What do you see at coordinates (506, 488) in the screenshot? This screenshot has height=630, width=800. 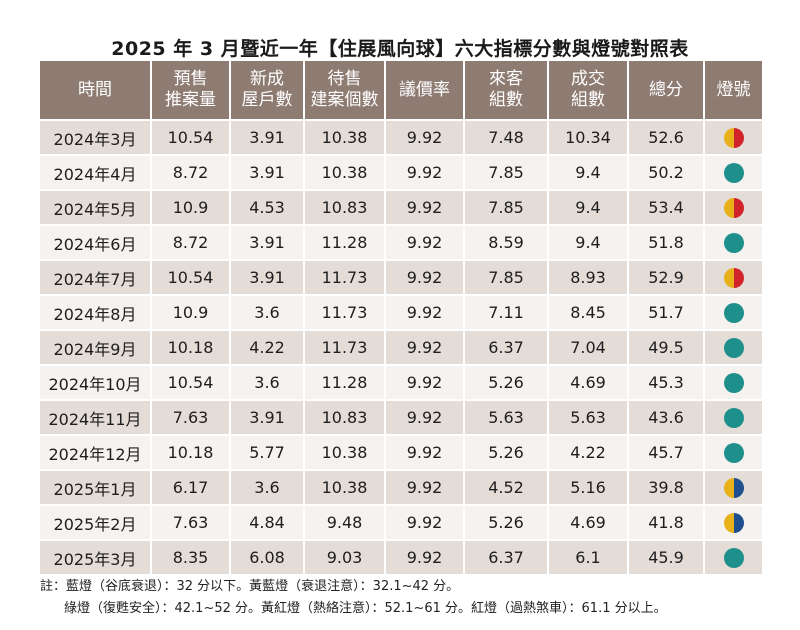 I see `cell-visitors: 4.52` at bounding box center [506, 488].